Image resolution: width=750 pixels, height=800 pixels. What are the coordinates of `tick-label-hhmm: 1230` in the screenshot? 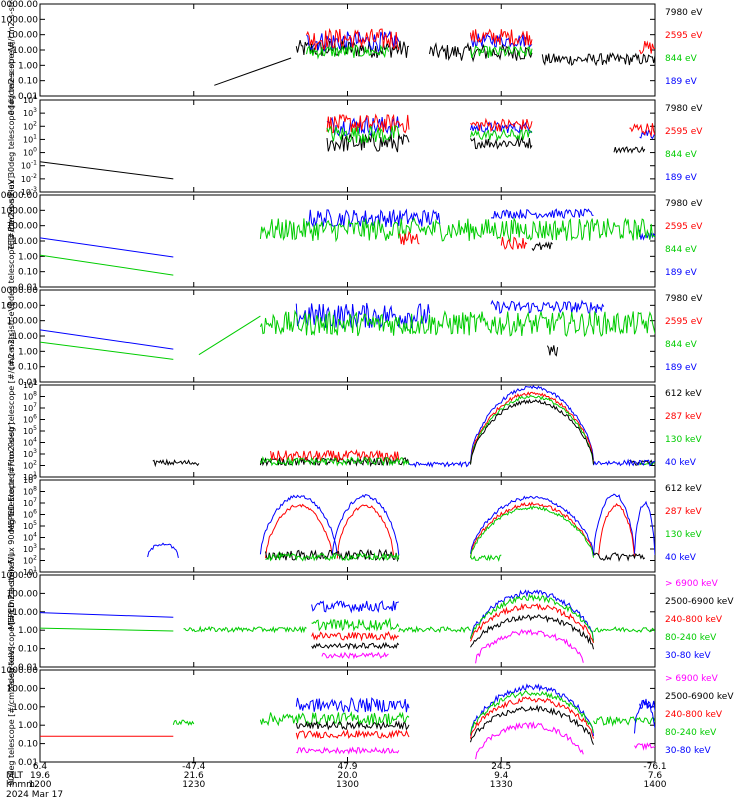 It's located at (193, 785).